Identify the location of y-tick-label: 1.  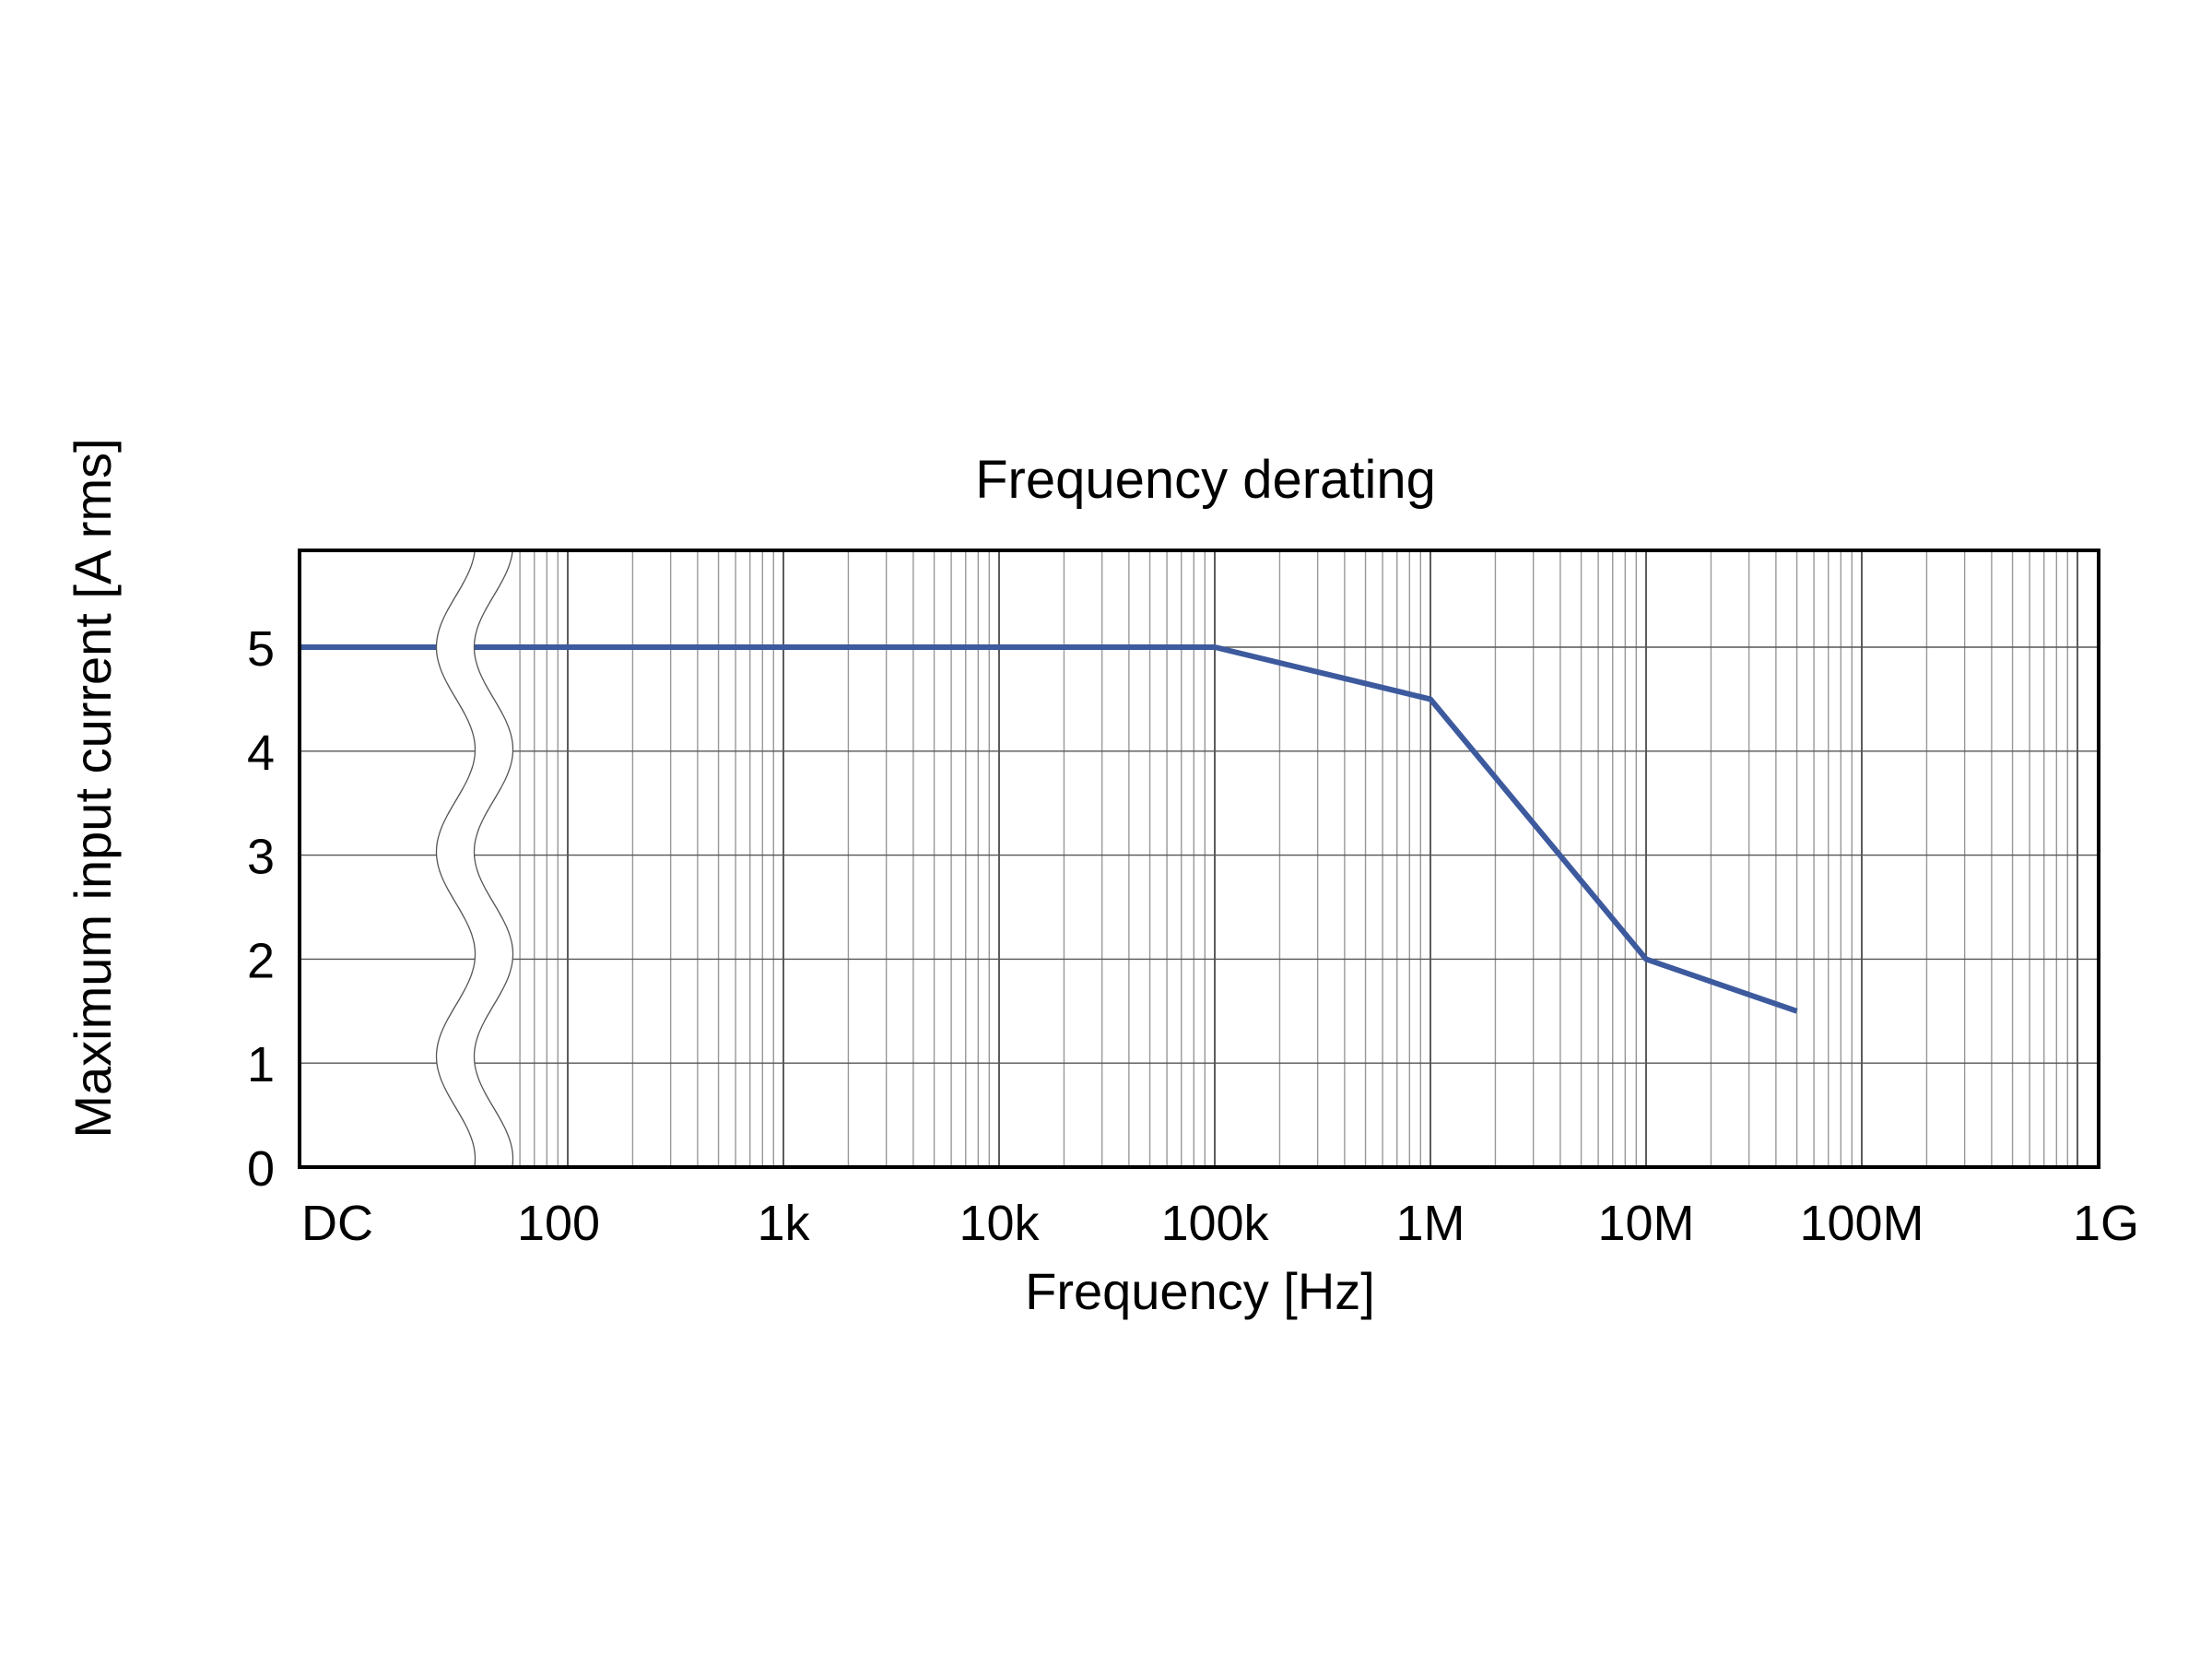
(261, 1064).